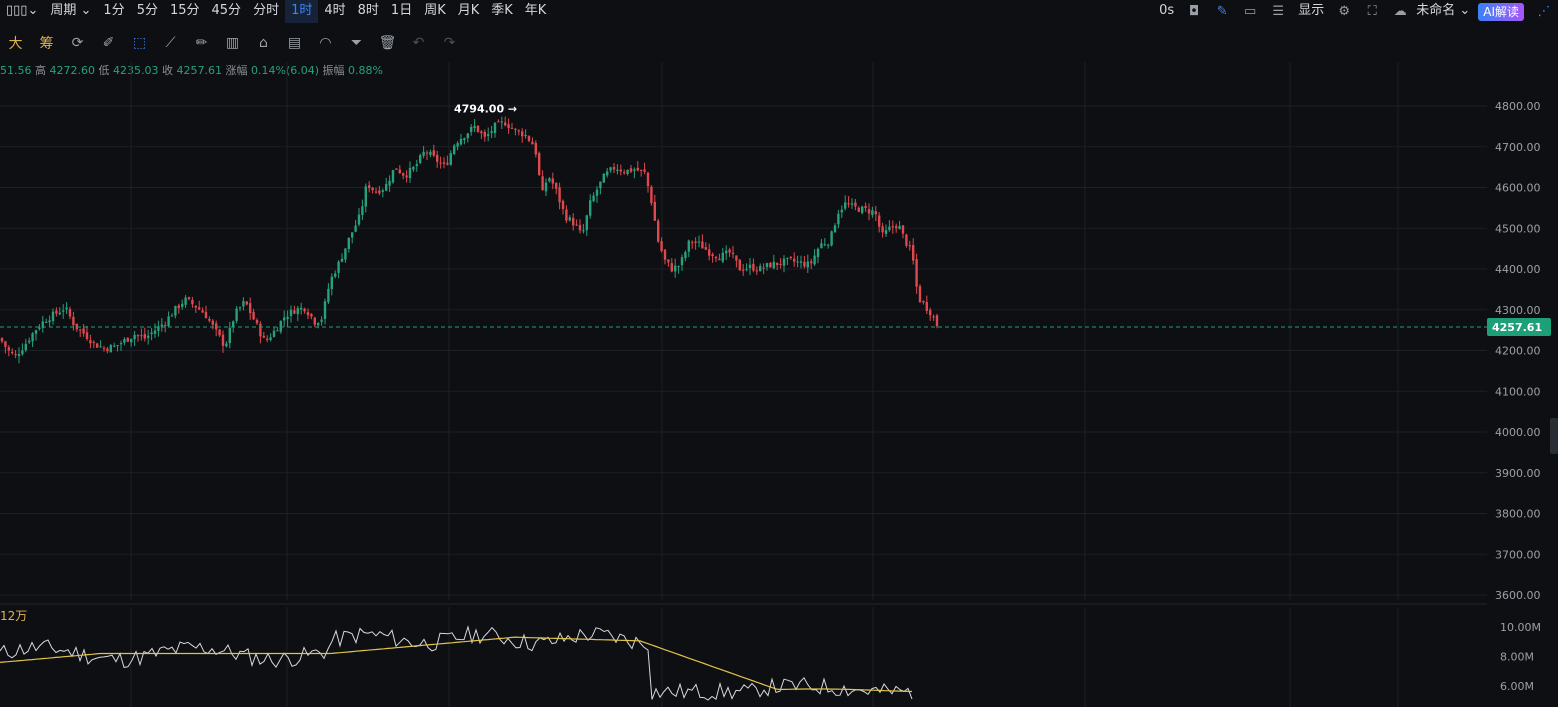  Describe the element at coordinates (449, 43) in the screenshot. I see `redo-icon: ↷` at that location.